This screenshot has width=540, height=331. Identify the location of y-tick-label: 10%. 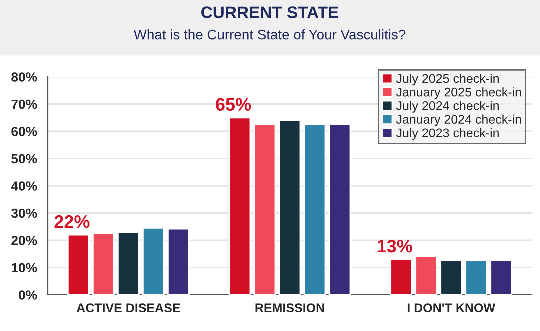
(25, 268).